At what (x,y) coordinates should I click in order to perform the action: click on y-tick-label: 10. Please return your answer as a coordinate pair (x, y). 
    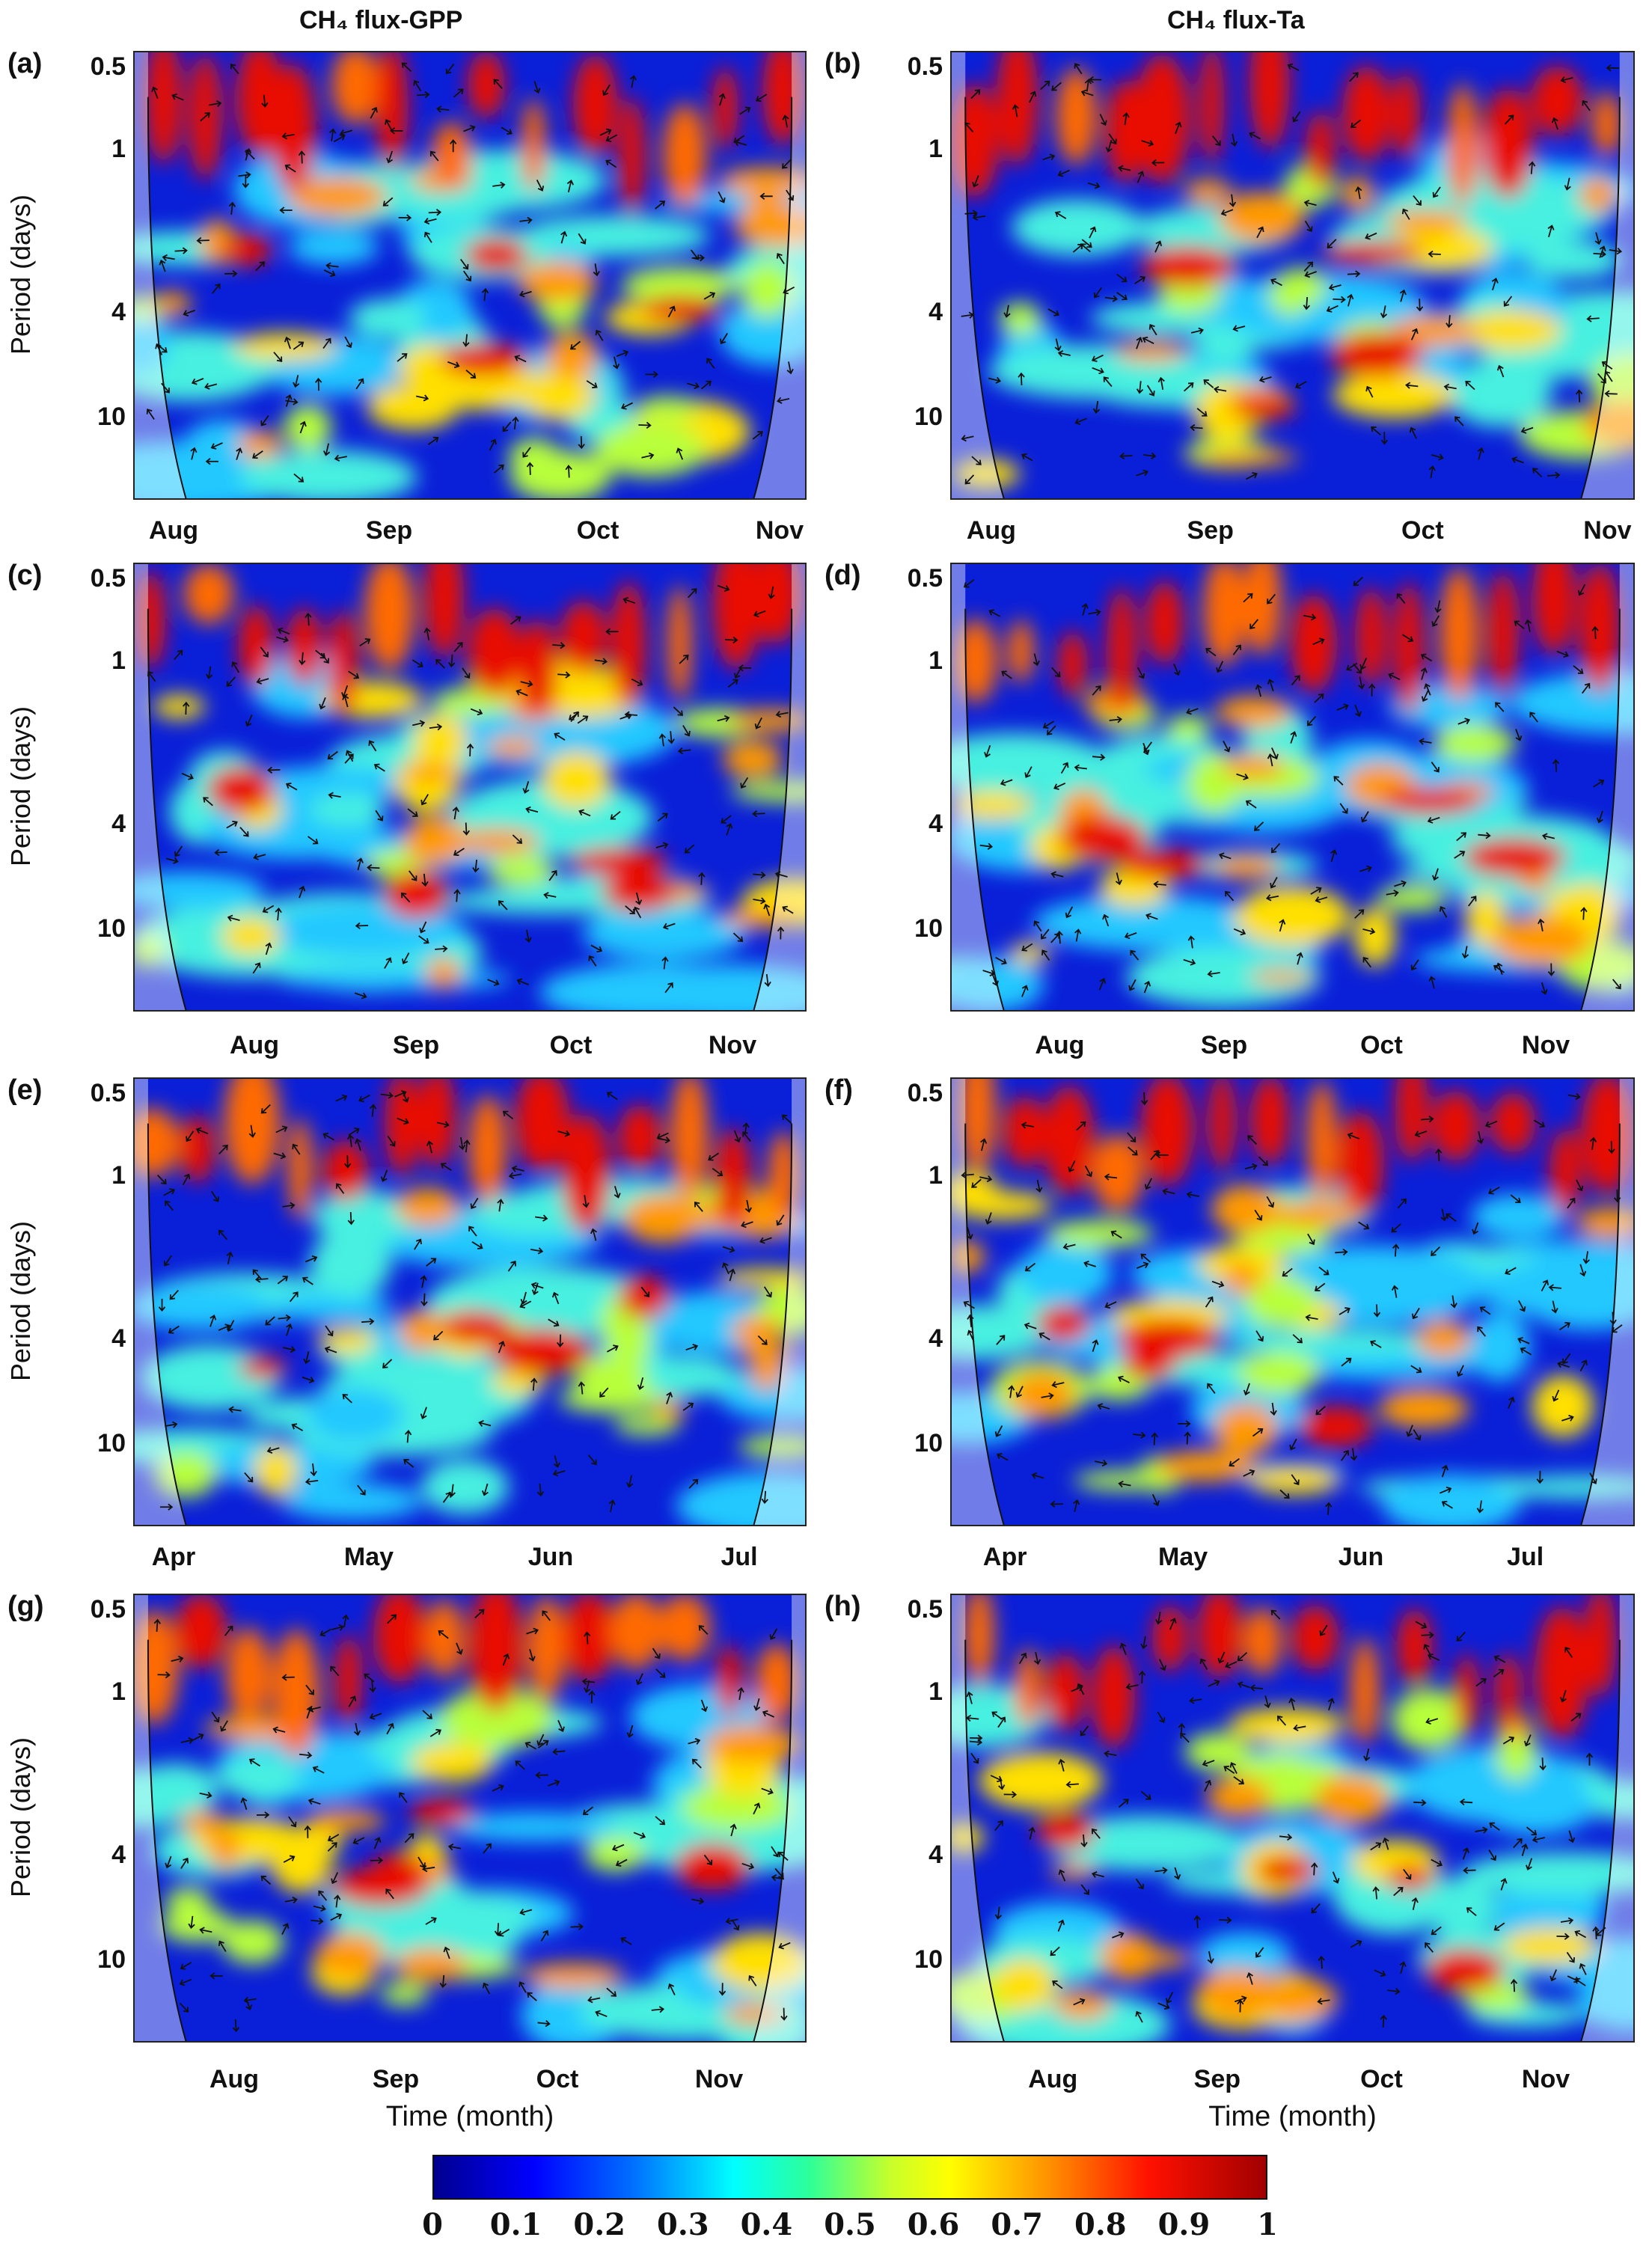
    Looking at the image, I should click on (111, 928).